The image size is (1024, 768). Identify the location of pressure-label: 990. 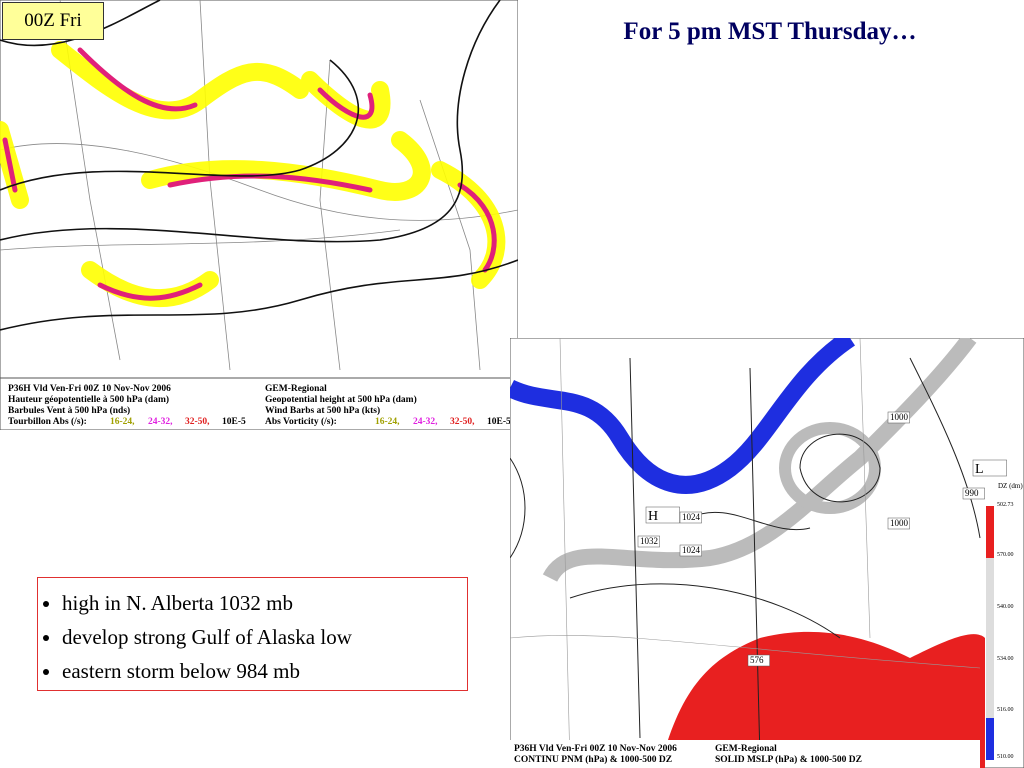
(972, 493).